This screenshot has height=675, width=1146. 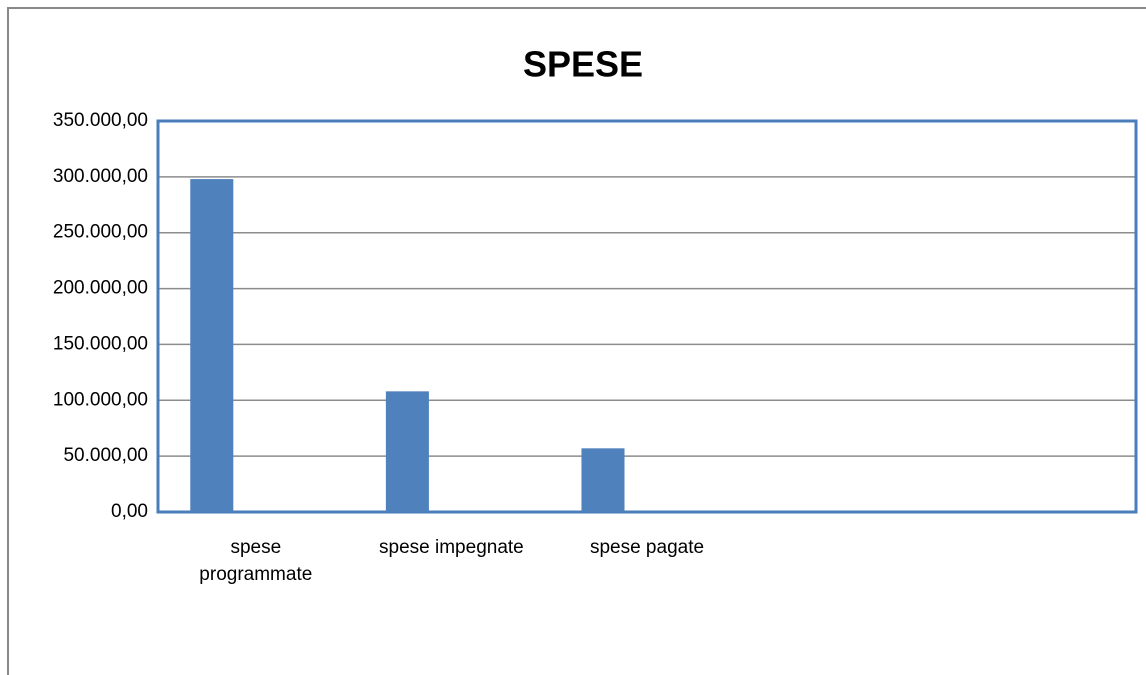 What do you see at coordinates (647, 547) in the screenshot?
I see `x-tick-label: spese pagate` at bounding box center [647, 547].